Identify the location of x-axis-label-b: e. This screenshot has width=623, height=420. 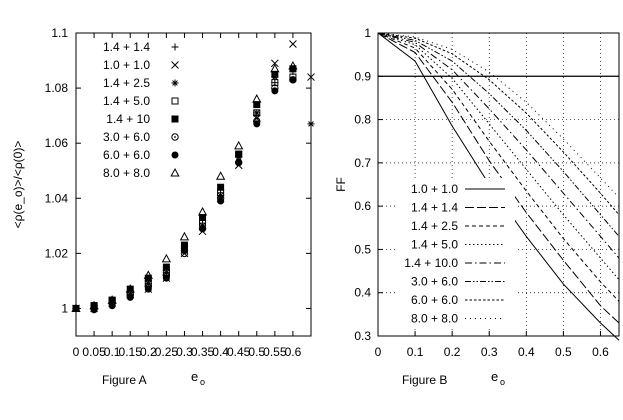
(494, 376).